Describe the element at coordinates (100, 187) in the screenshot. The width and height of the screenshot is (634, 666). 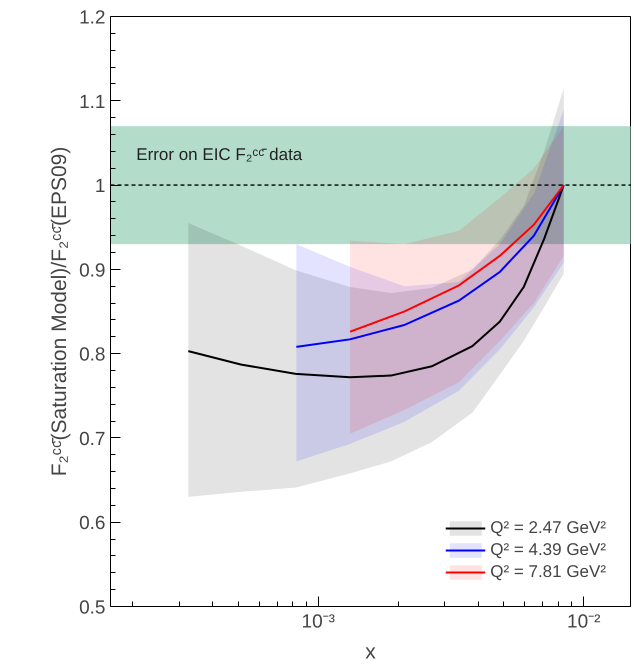
I see `y-tick-label: 1` at that location.